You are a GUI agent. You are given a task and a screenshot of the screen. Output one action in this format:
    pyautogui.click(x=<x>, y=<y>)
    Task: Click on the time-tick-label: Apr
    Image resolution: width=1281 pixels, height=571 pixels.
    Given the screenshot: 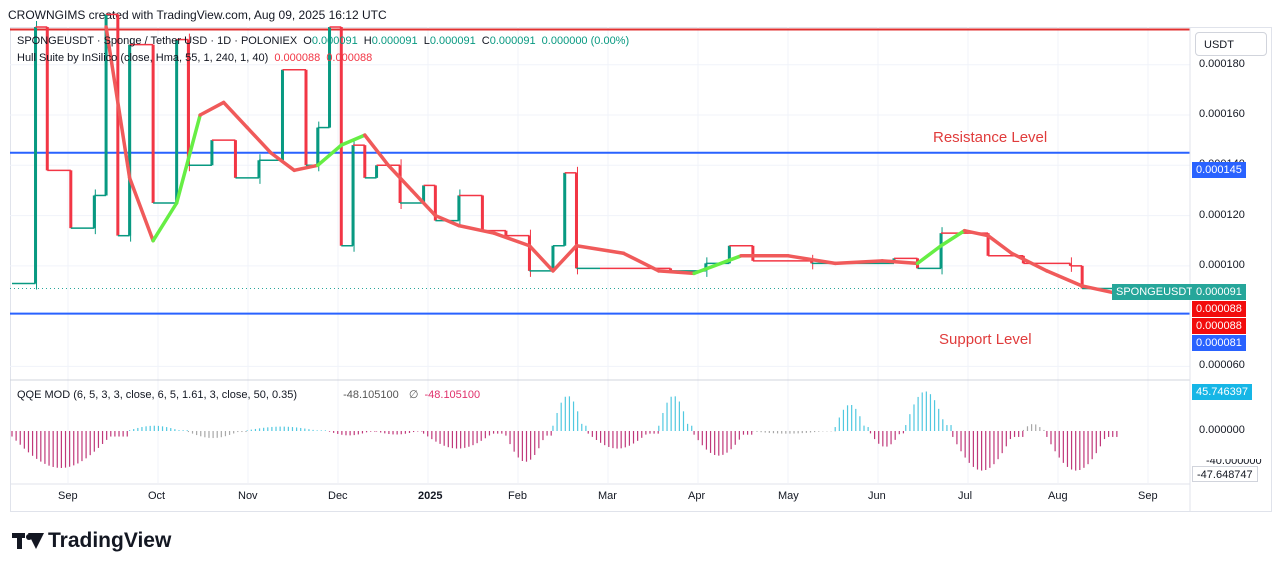 What is the action you would take?
    pyautogui.click(x=697, y=496)
    